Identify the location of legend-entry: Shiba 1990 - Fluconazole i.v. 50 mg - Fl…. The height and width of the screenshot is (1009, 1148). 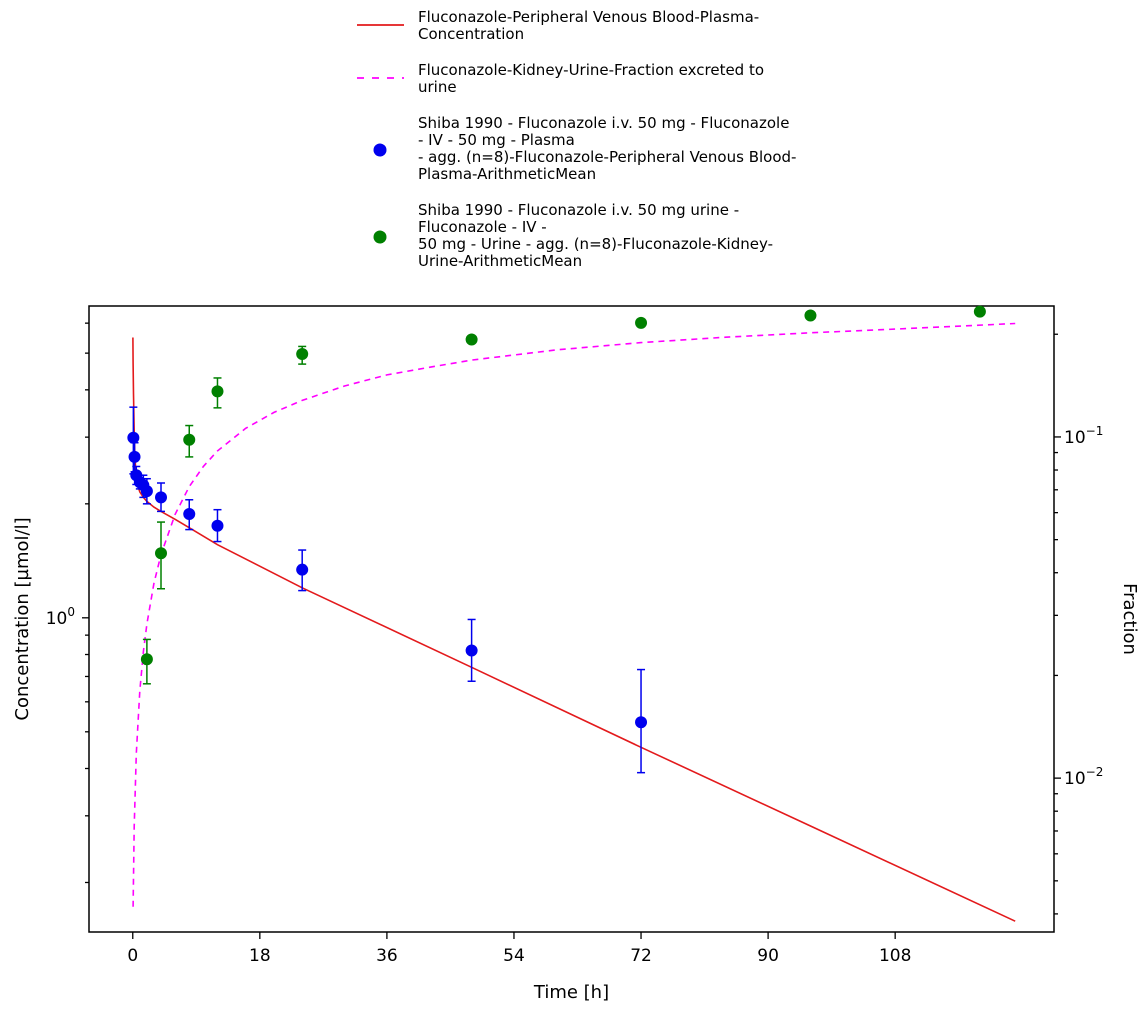
(584, 148).